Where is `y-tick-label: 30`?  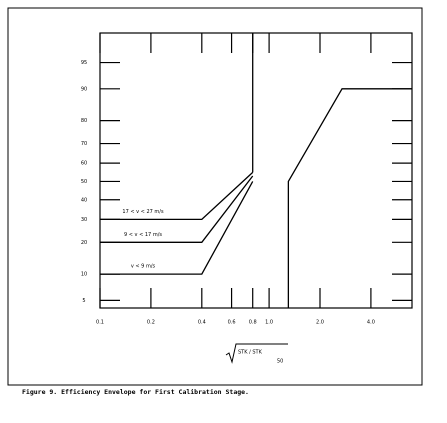 y-tick-label: 30 is located at coordinates (84, 220).